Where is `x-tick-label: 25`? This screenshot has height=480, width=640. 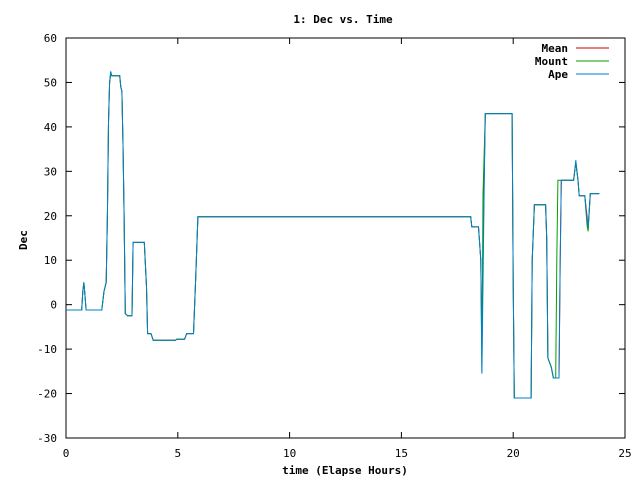
x-tick-label: 25 is located at coordinates (624, 453).